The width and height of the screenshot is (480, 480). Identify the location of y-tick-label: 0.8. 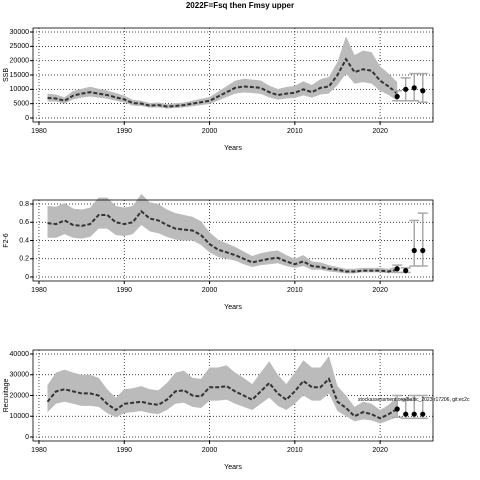
(24, 204).